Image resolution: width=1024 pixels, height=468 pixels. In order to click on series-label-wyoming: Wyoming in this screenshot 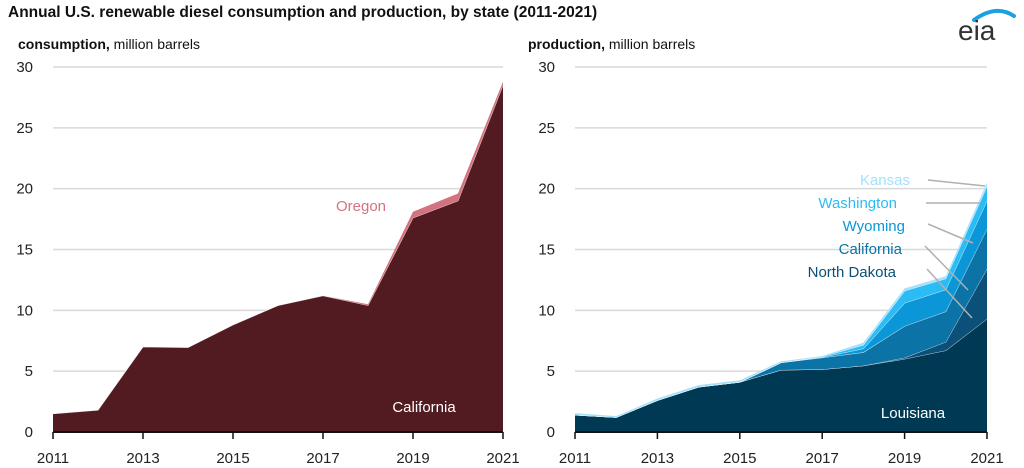, I will do `click(874, 226)`.